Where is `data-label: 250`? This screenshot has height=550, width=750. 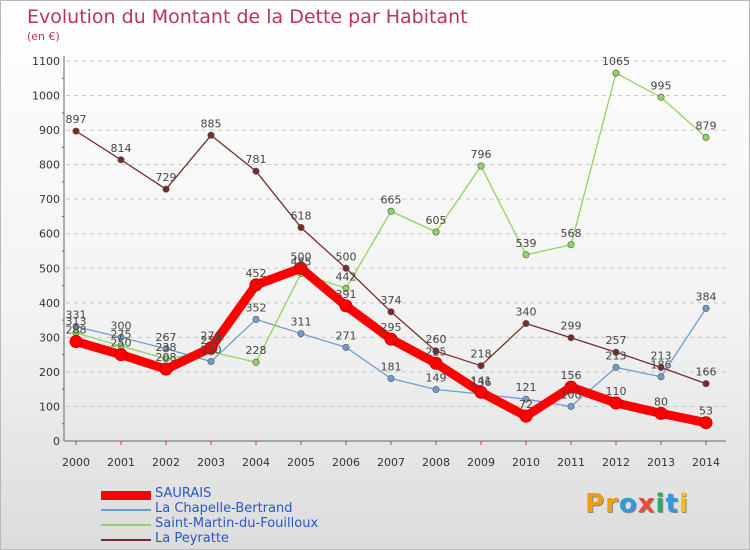 data-label: 250 is located at coordinates (121, 343).